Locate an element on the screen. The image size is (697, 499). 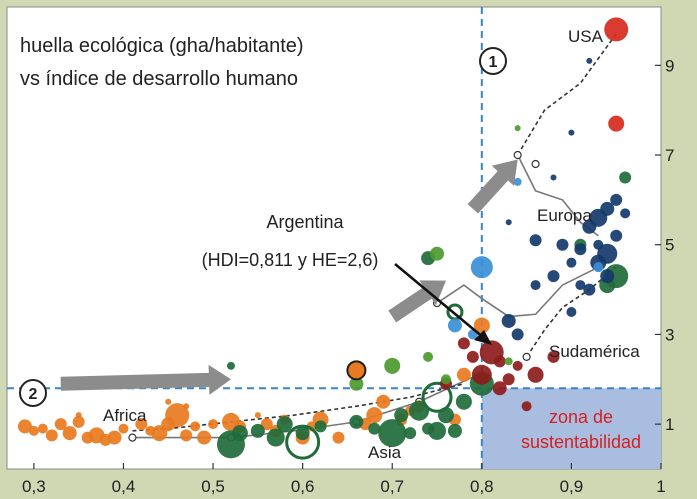
trend-arrow is located at coordinates (145, 379).